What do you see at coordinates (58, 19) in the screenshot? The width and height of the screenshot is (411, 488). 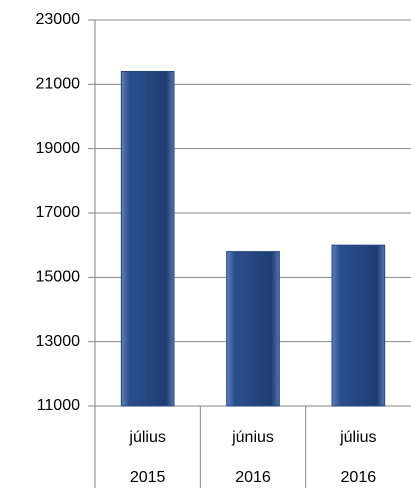 I see `y-tick-label: 23000` at bounding box center [58, 19].